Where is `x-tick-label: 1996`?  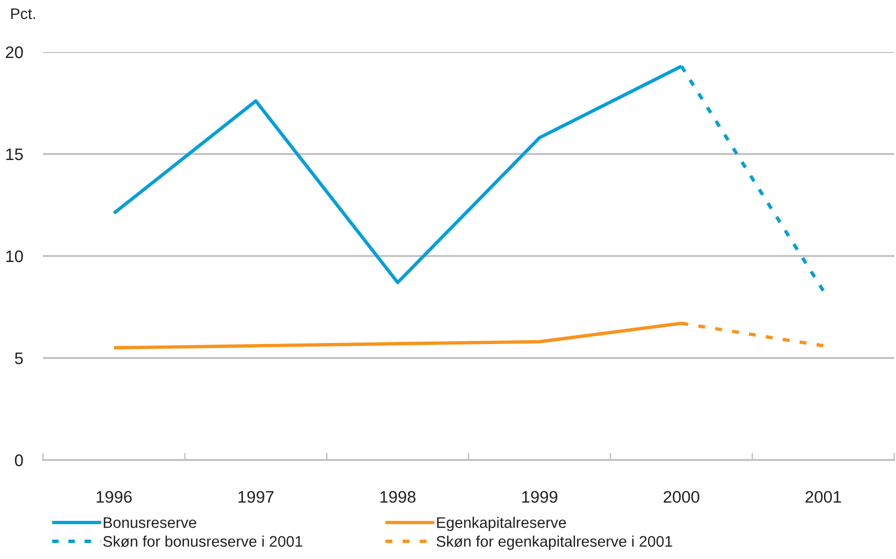
x-tick-label: 1996 is located at coordinates (114, 496).